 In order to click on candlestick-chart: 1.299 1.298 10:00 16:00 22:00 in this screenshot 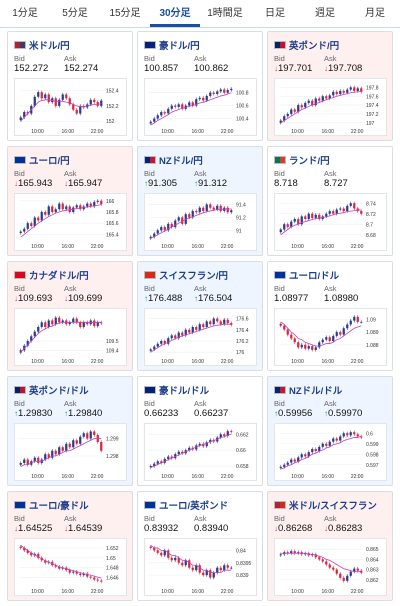, I will do `click(70, 452)`.